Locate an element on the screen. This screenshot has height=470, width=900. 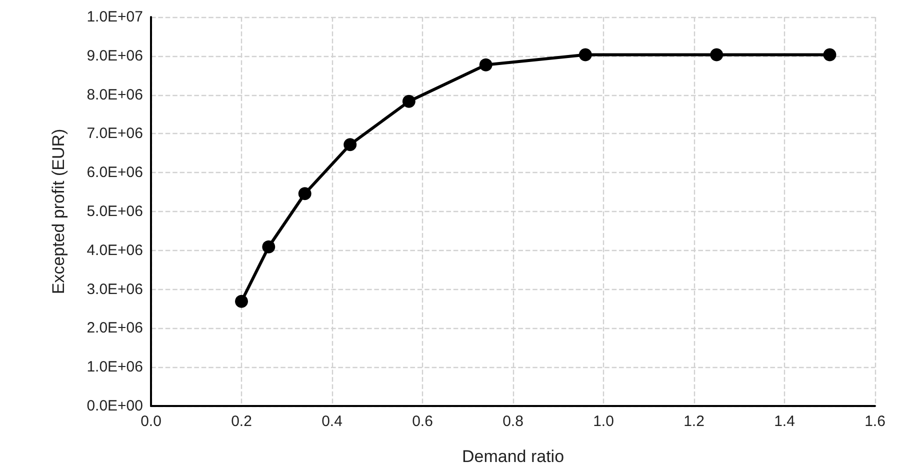
y-tick-label: 4.0E+06 is located at coordinates (114, 250).